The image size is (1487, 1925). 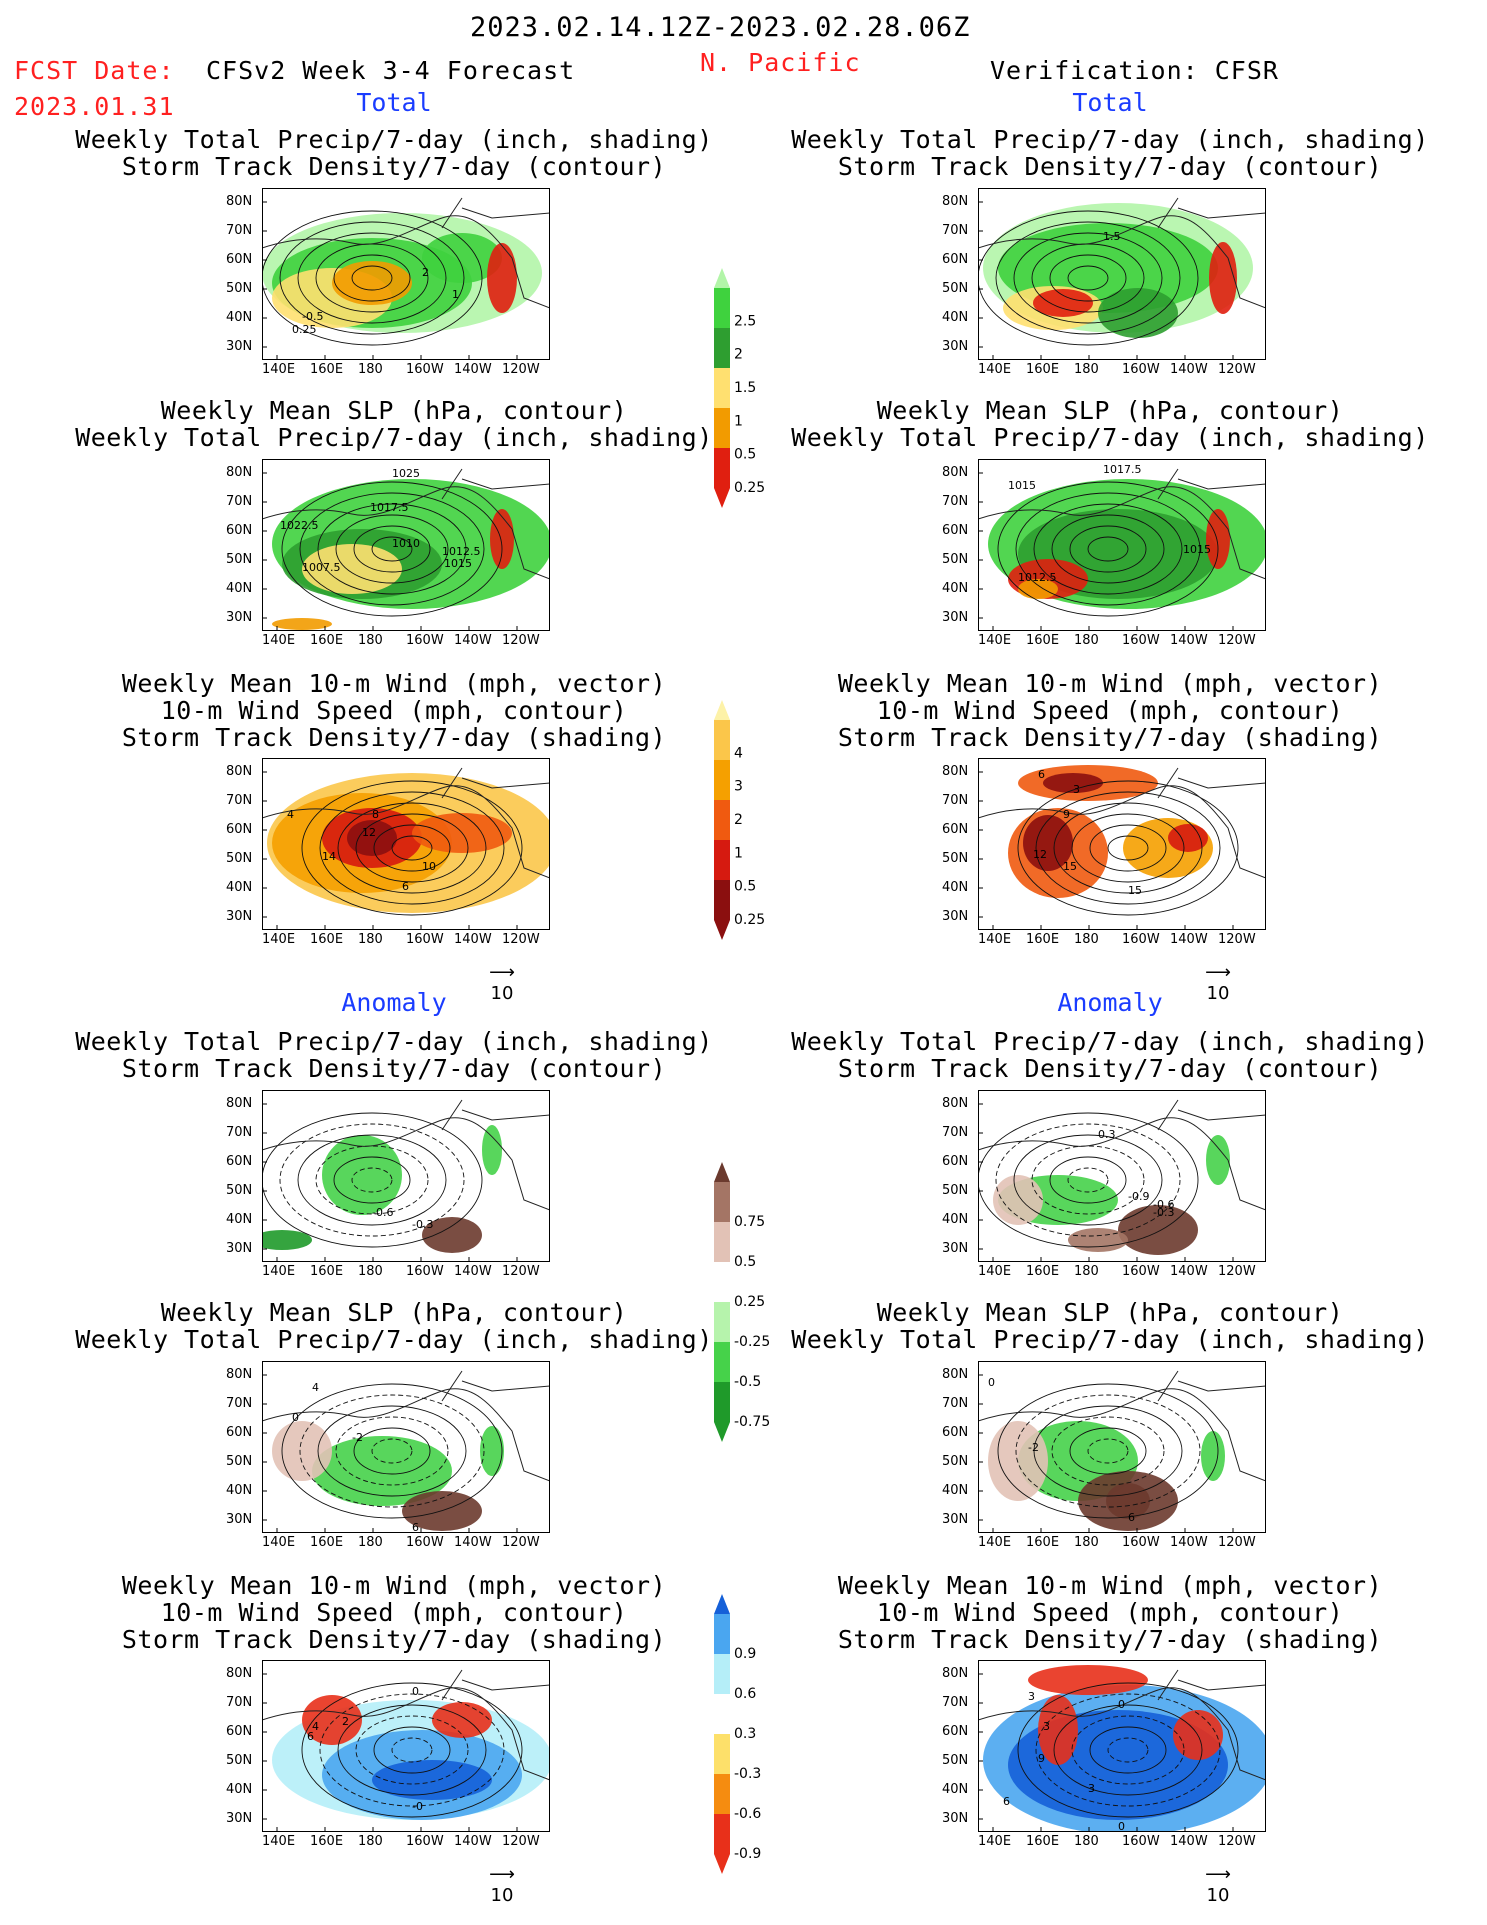 I want to click on contour-label: 2, so click(x=425, y=272).